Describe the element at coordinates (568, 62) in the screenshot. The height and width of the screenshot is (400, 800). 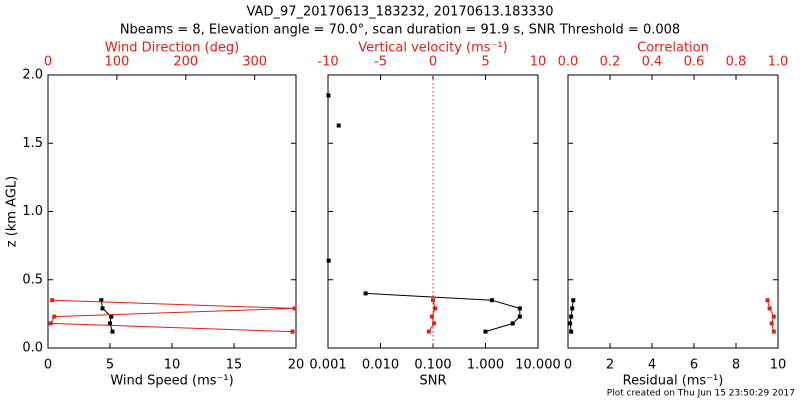
I see `x2-tick-label: 0.0` at that location.